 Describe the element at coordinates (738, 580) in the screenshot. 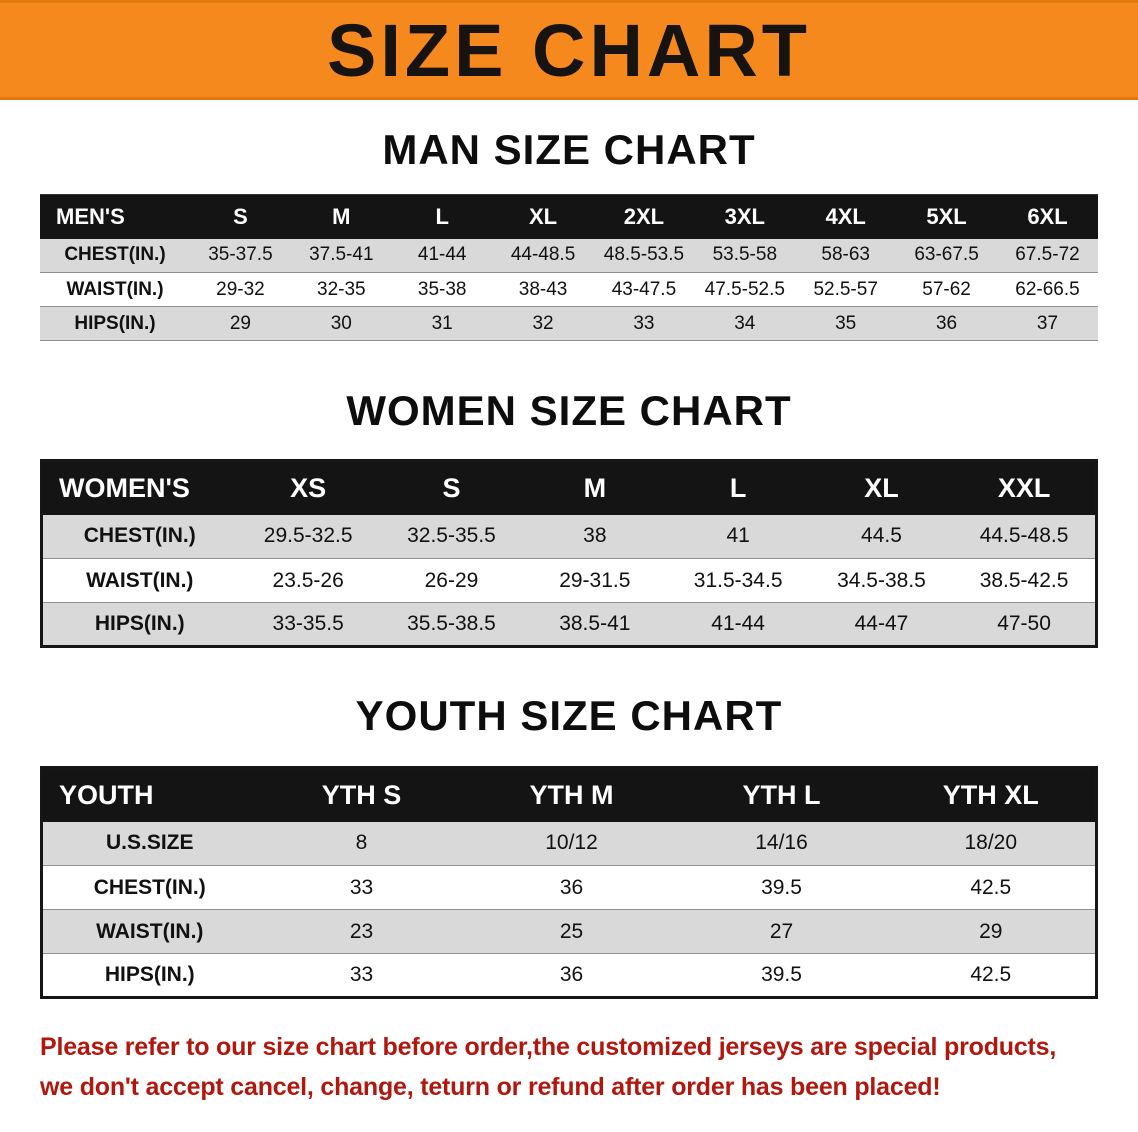

I see `value-cell: 31.5-34.5` at that location.